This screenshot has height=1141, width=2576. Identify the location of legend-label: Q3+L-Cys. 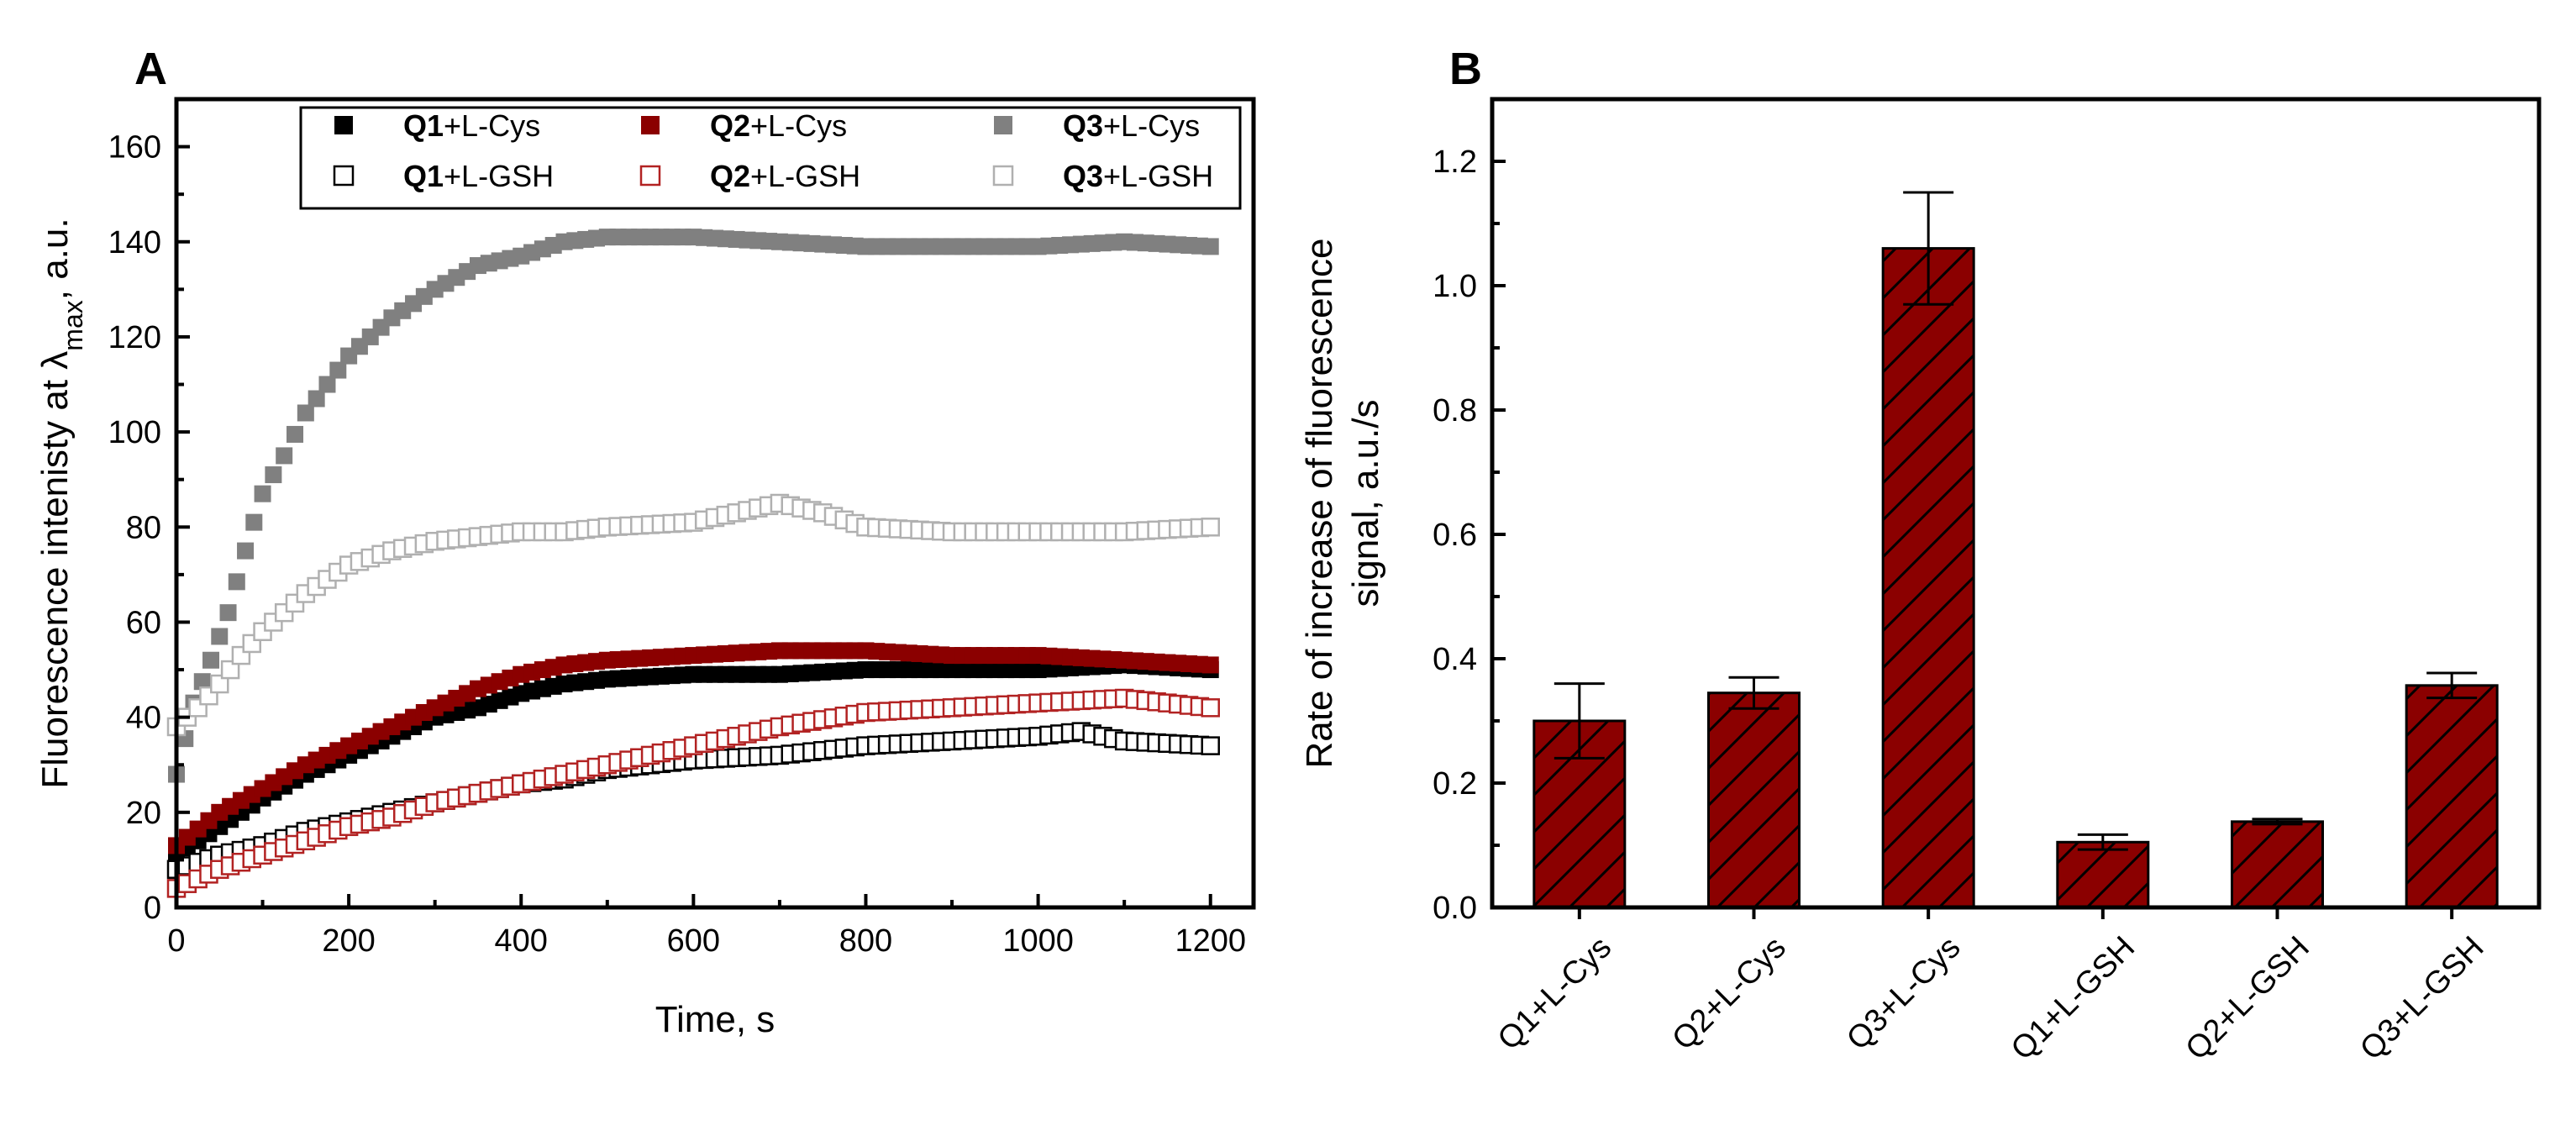
(1131, 125).